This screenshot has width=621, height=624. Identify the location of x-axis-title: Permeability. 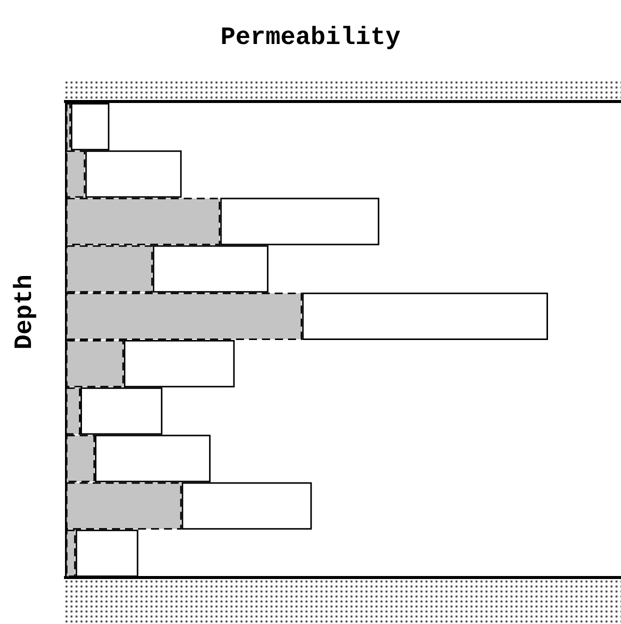
(310, 37).